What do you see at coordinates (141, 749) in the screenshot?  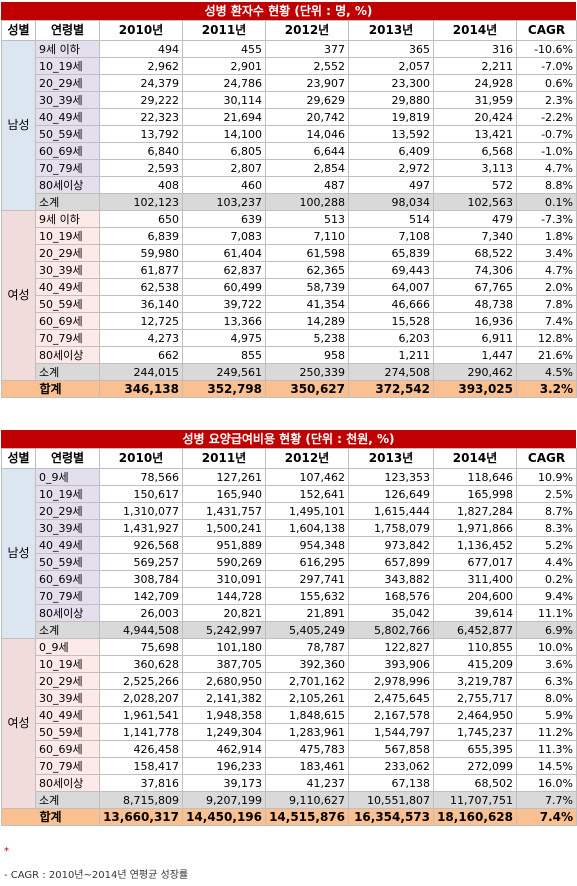 I see `value-cell: 426,458` at bounding box center [141, 749].